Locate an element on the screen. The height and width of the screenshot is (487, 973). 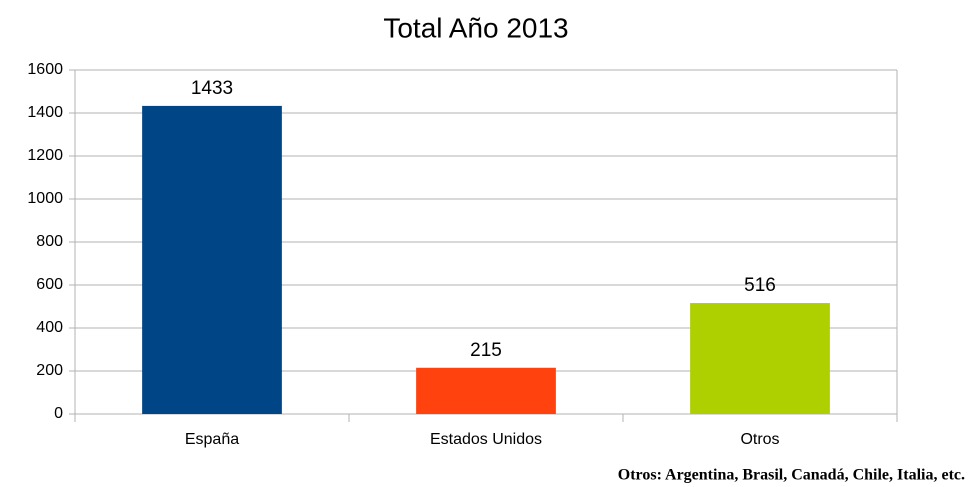
y-tick-label: 400 is located at coordinates (49, 327).